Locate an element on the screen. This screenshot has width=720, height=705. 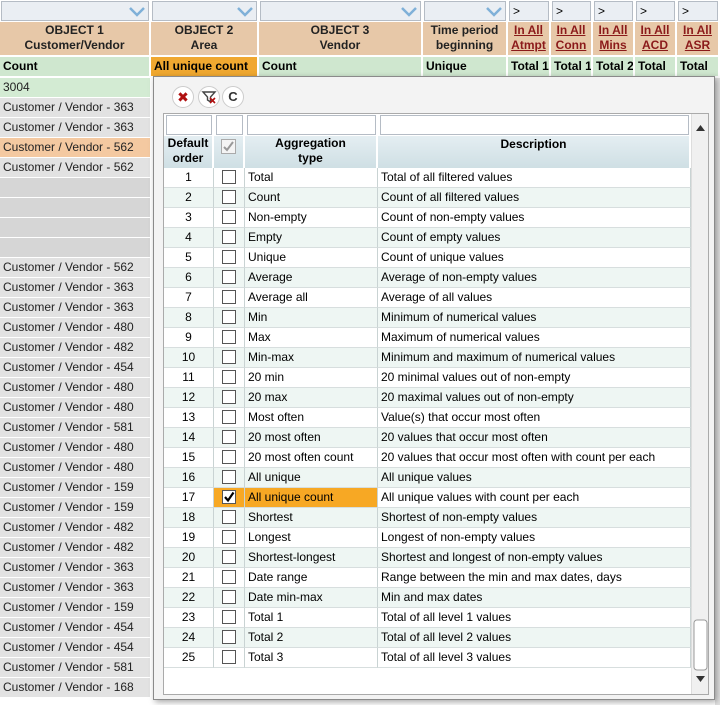
type-cell: Count is located at coordinates (311, 198).